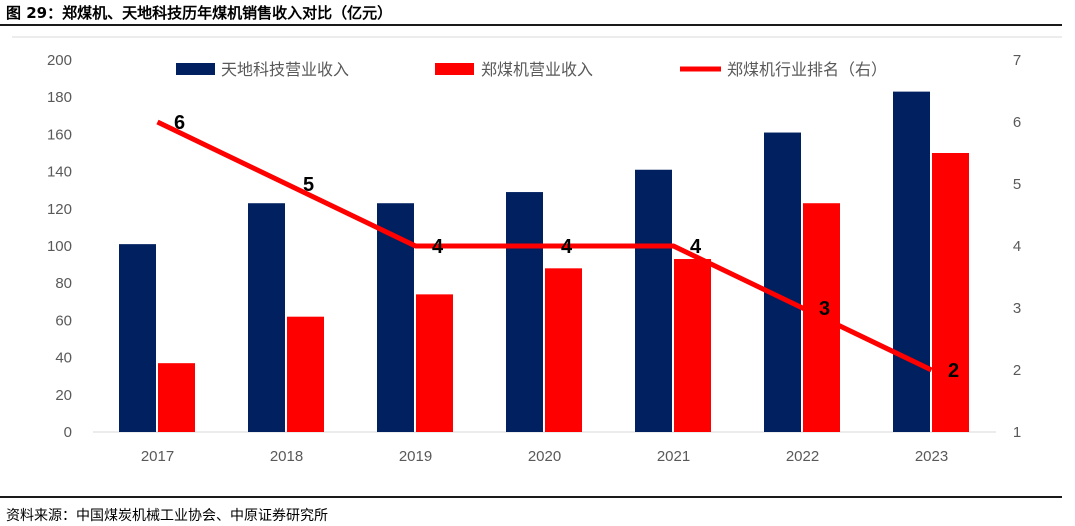 The width and height of the screenshot is (1075, 526). What do you see at coordinates (63, 358) in the screenshot?
I see `left-tick-label: 40` at bounding box center [63, 358].